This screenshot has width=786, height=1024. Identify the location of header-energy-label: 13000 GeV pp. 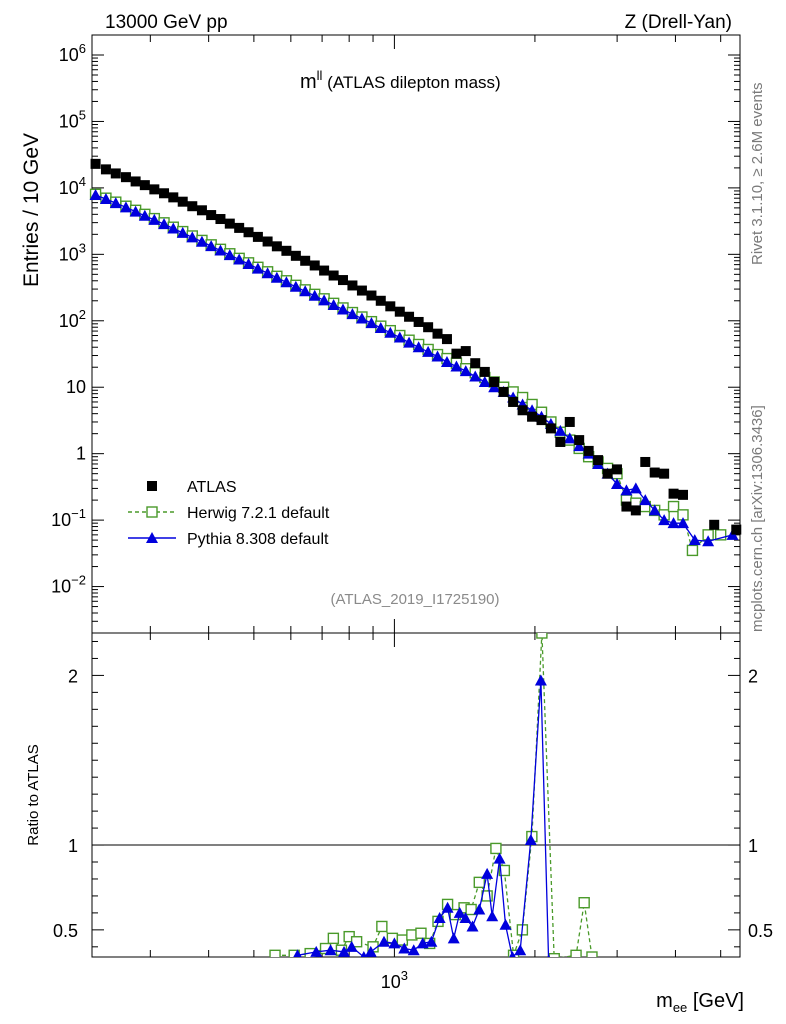
(166, 22).